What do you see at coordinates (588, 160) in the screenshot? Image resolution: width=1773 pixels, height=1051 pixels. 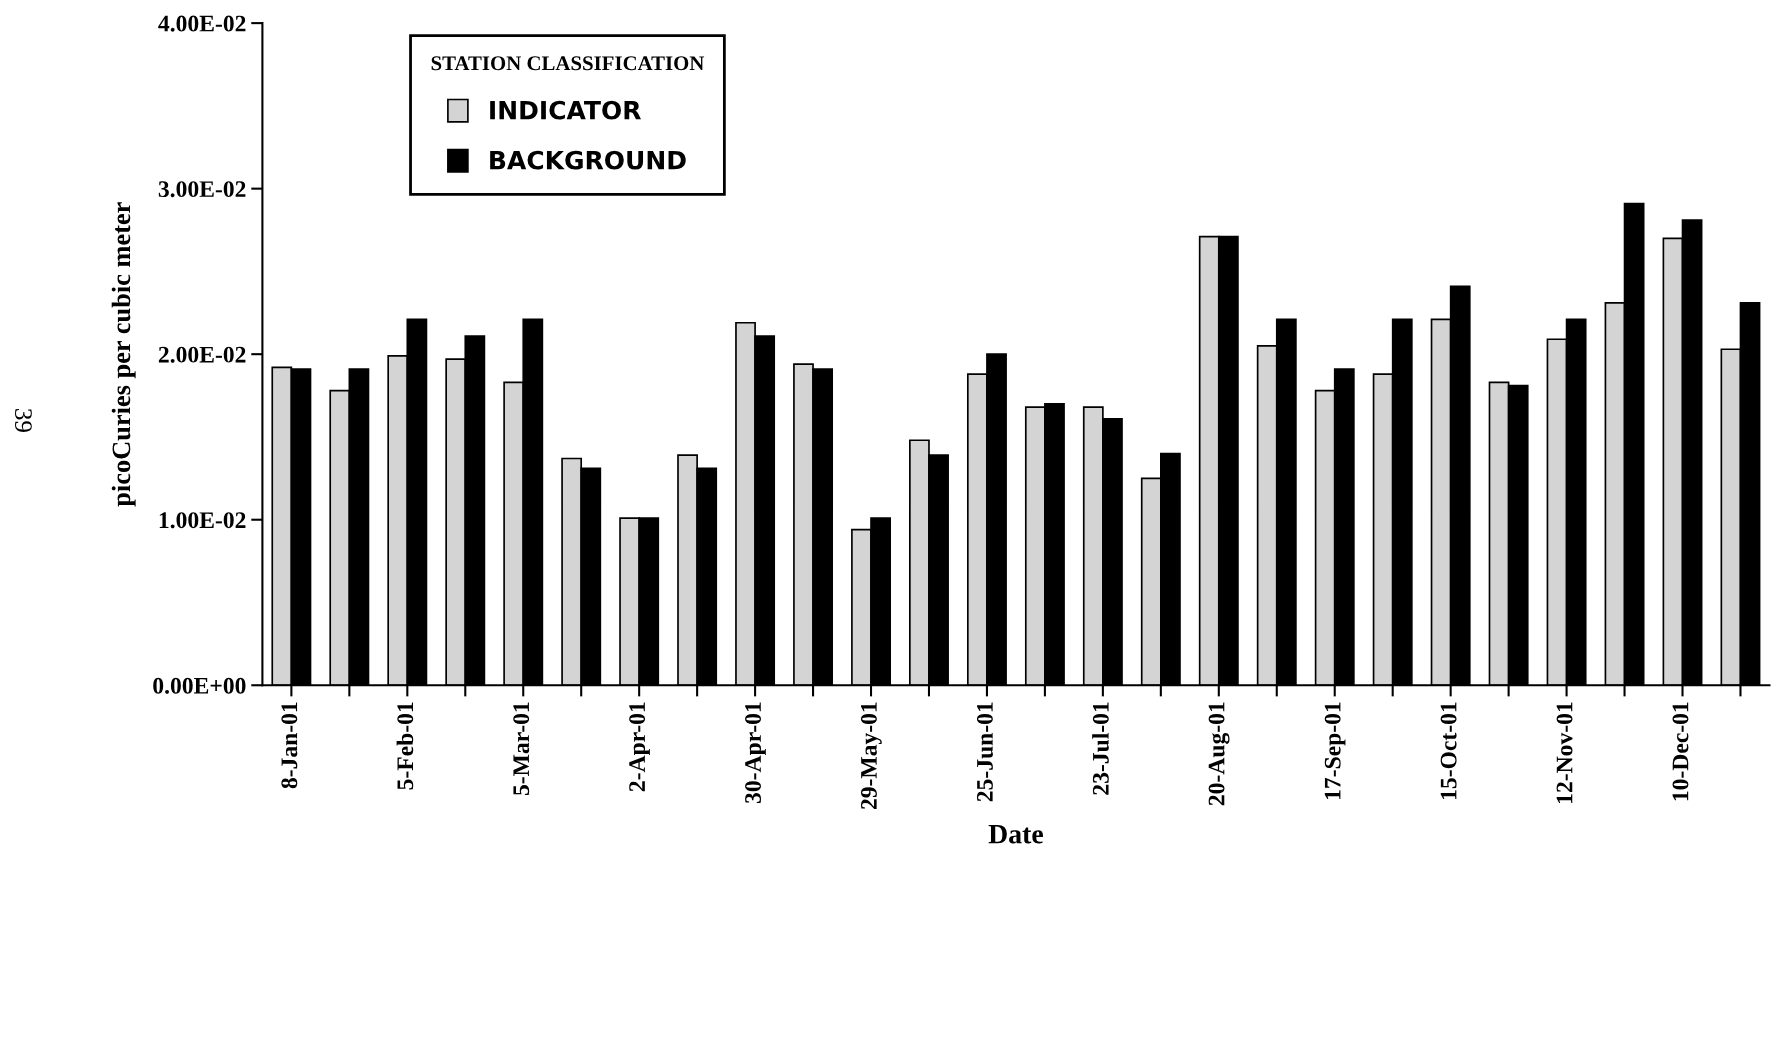 I see `legend-label: BACKGROUND` at bounding box center [588, 160].